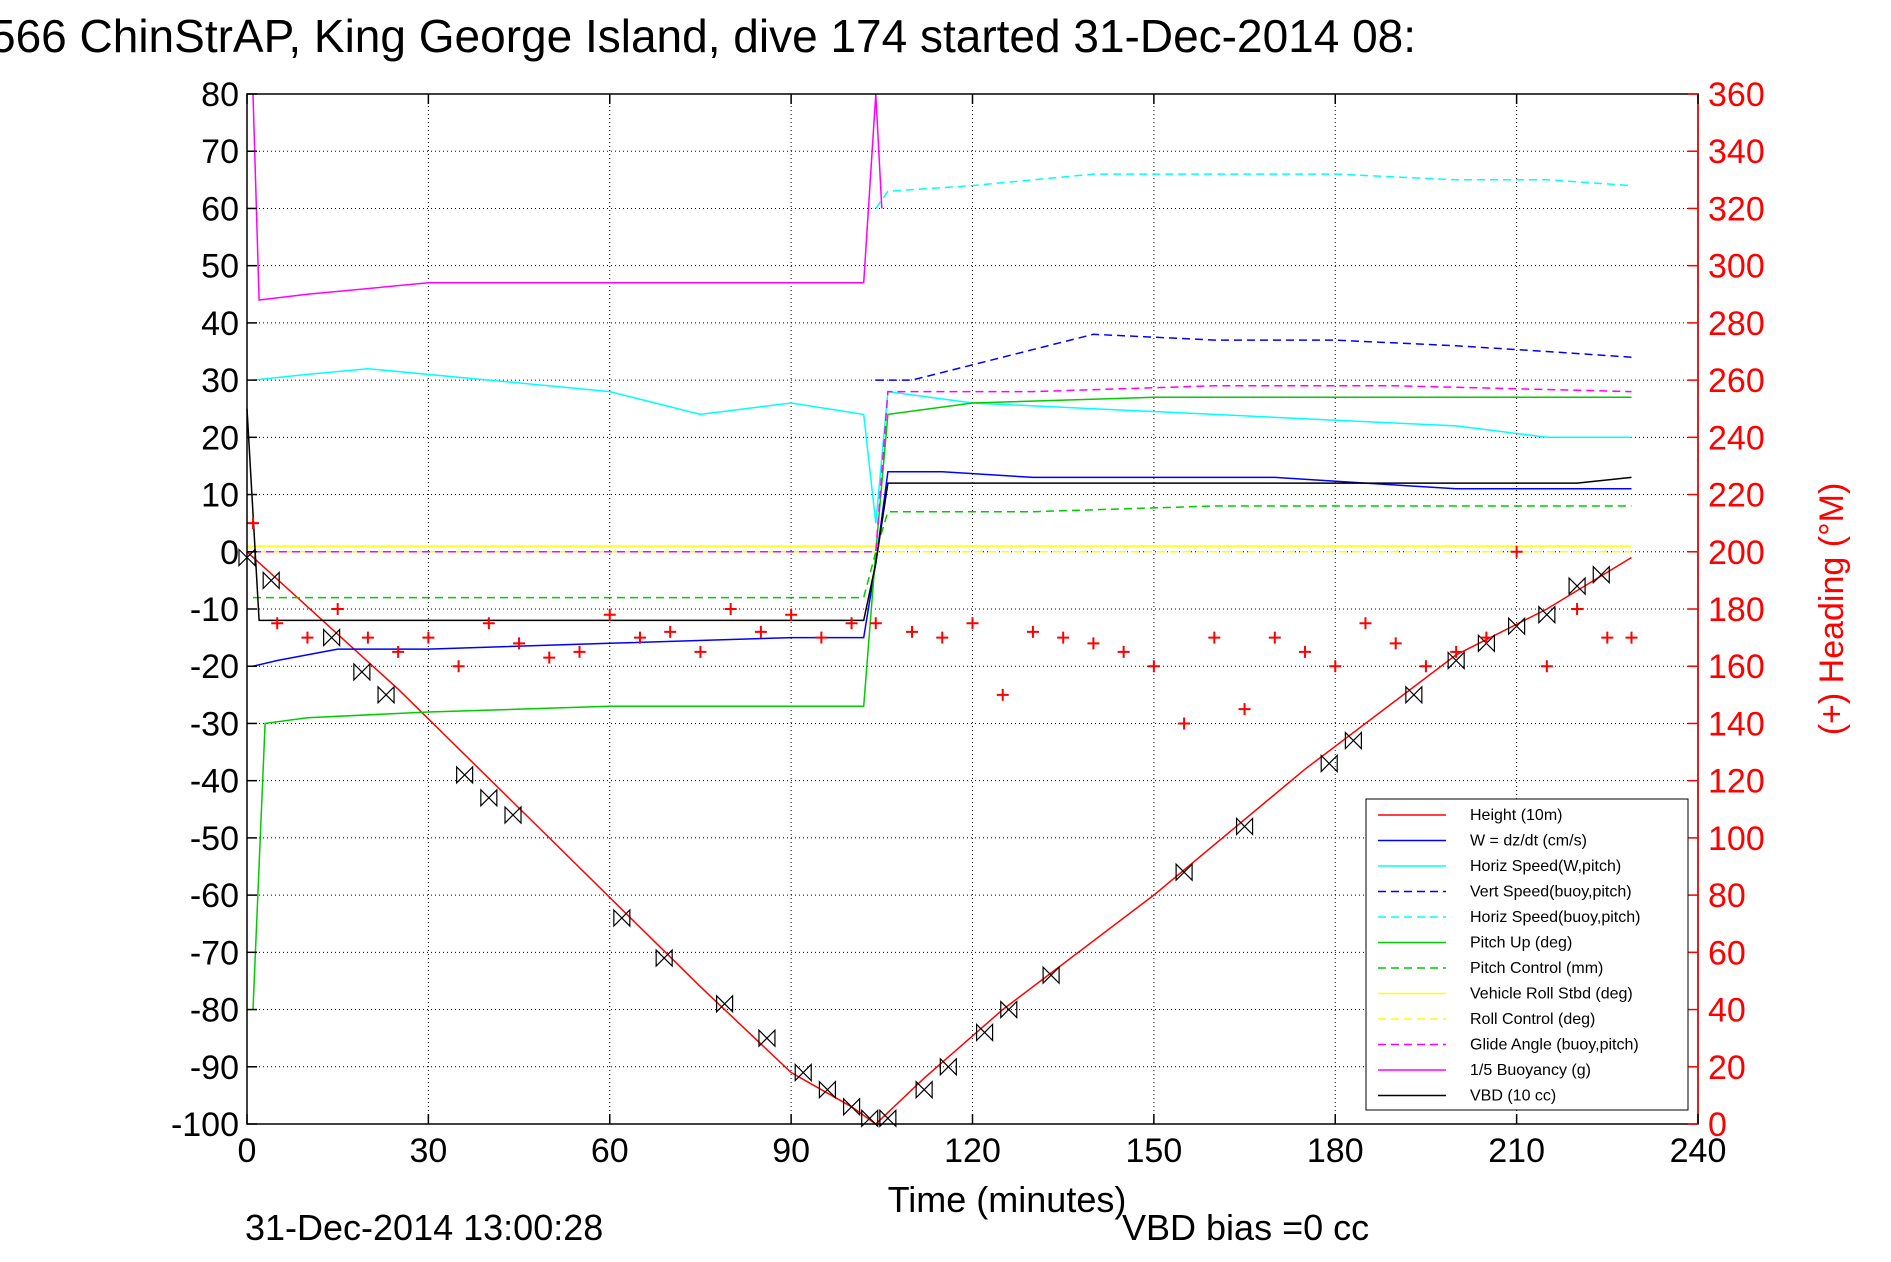  Describe the element at coordinates (214, 1068) in the screenshot. I see `y-tick-label-1: -90` at that location.